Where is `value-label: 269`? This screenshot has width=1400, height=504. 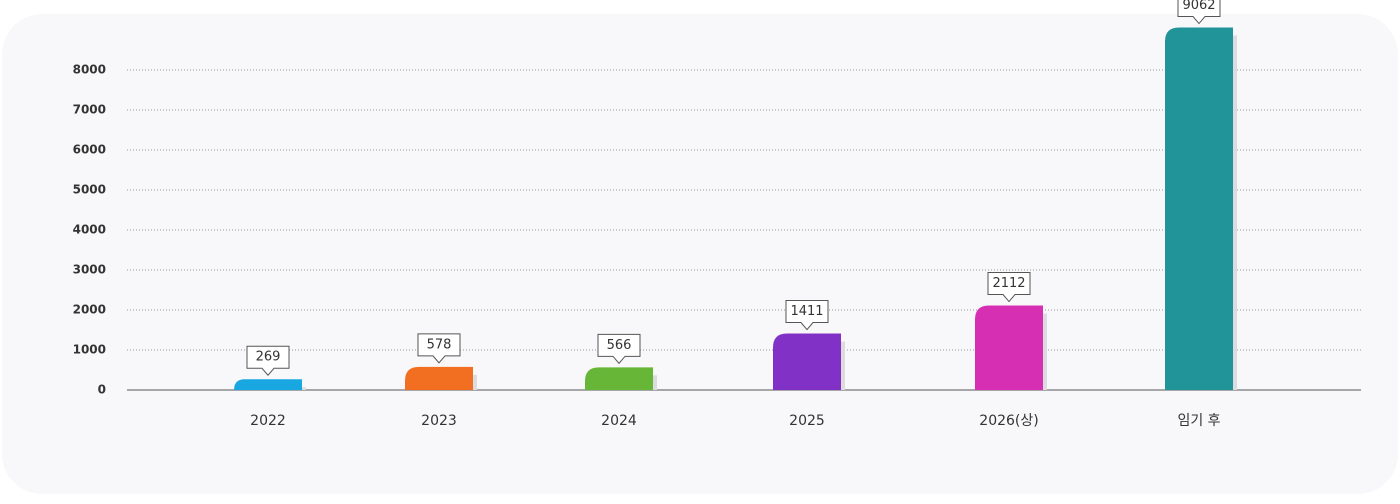
value-label: 269 is located at coordinates (268, 357).